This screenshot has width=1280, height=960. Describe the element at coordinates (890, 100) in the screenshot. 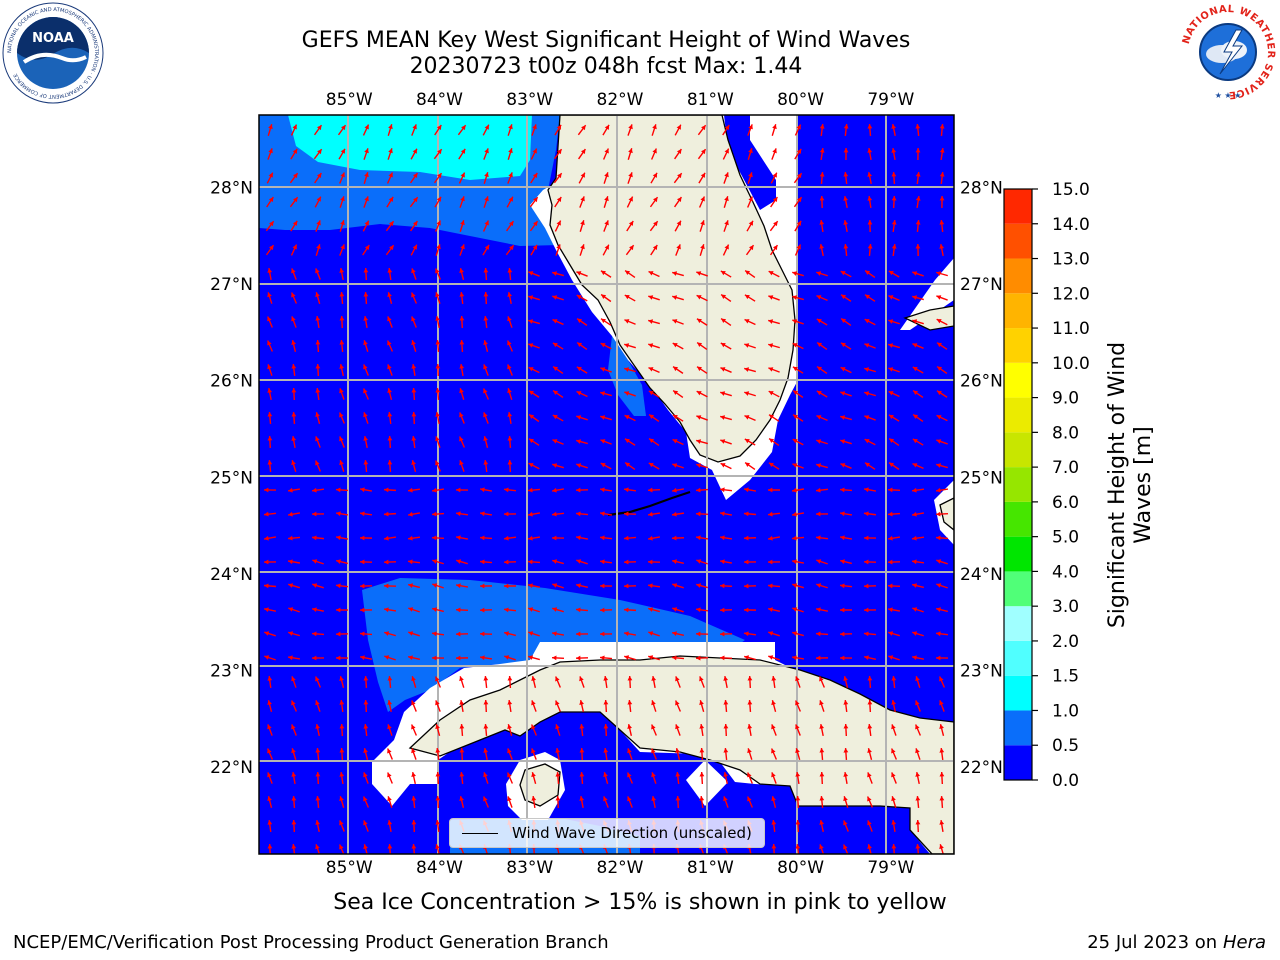

I see `lon-tick-label-top: 79°W` at that location.